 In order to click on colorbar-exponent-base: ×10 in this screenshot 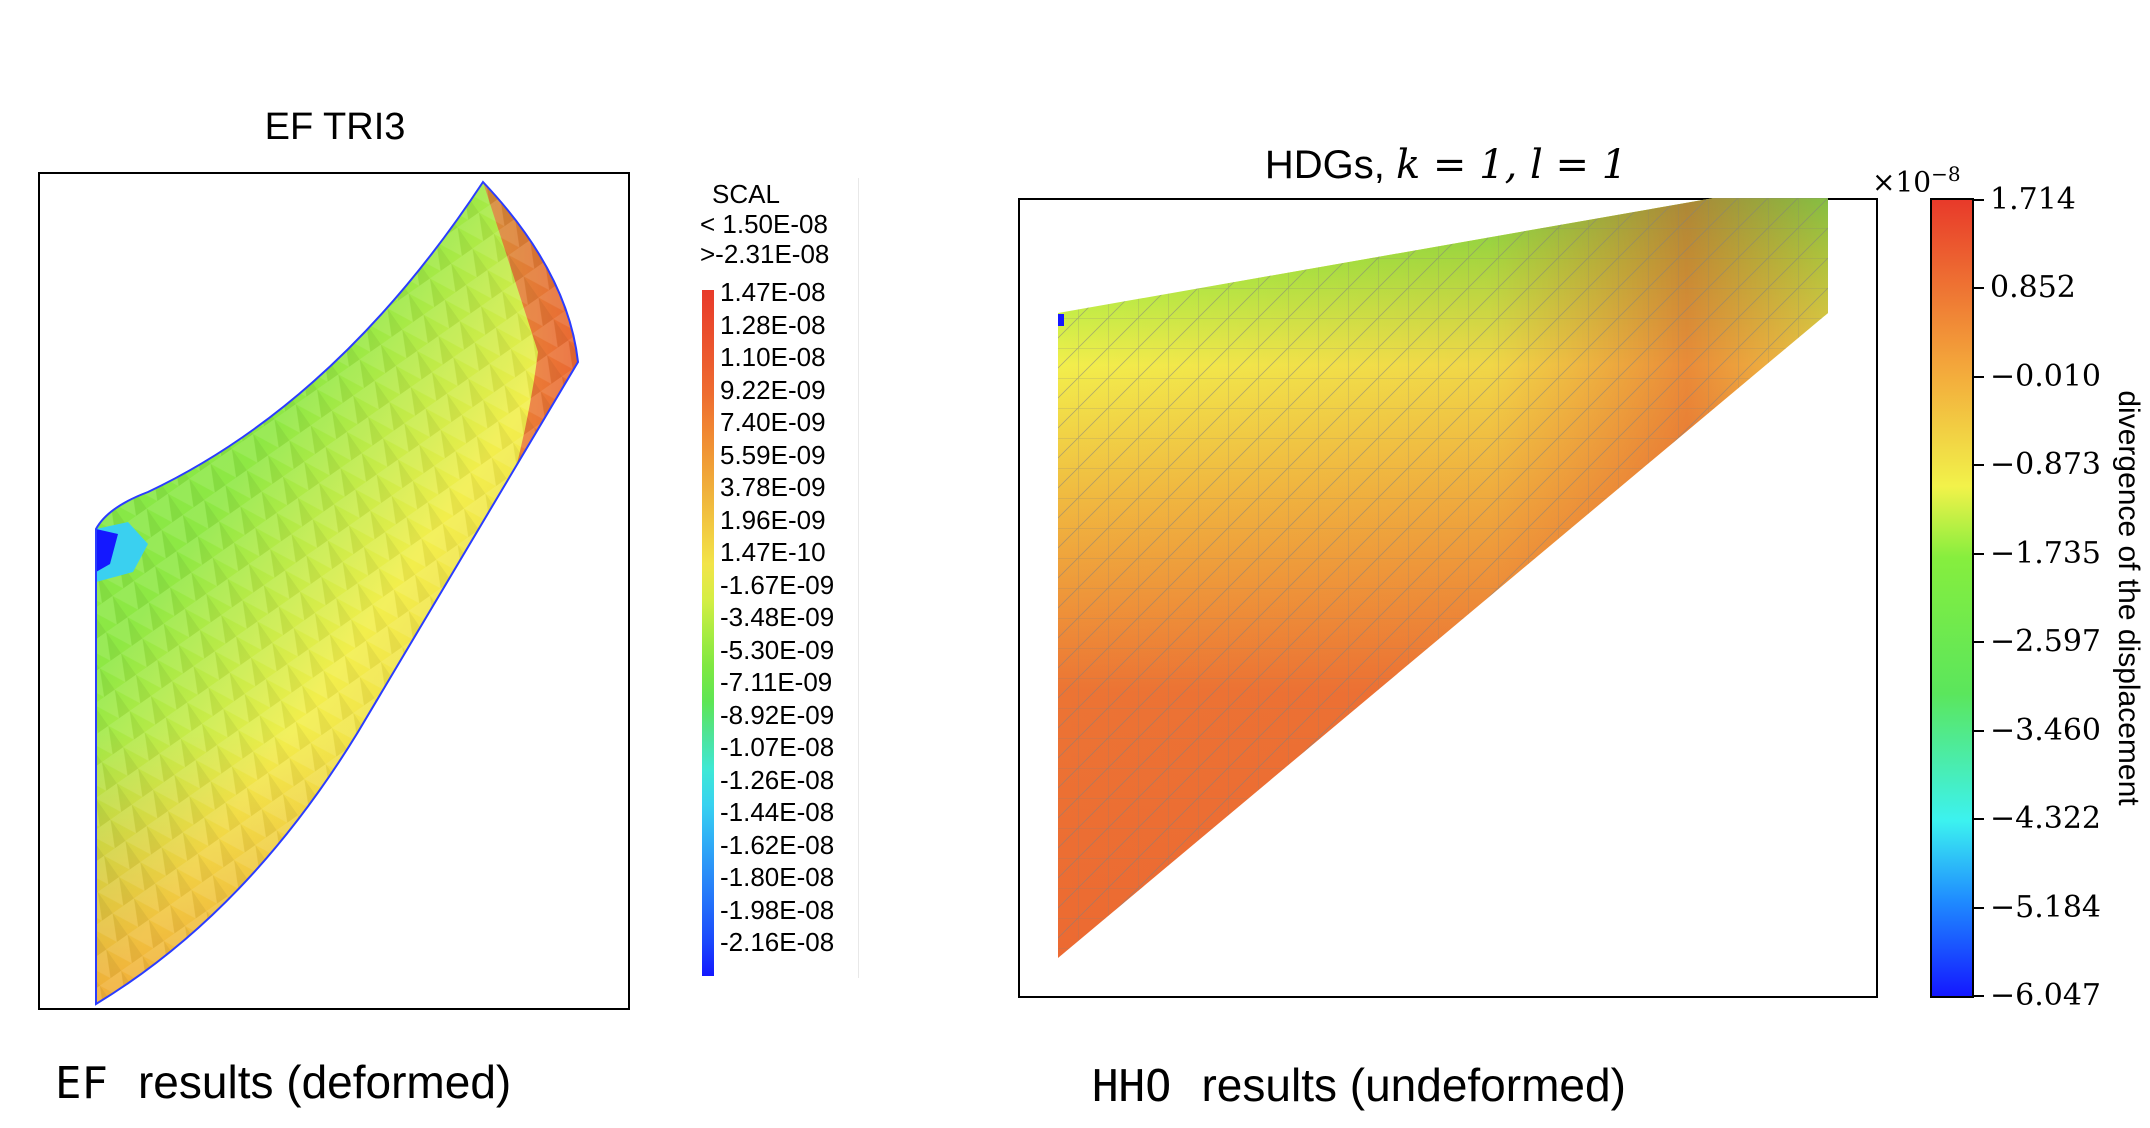, I will do `click(1902, 182)`.